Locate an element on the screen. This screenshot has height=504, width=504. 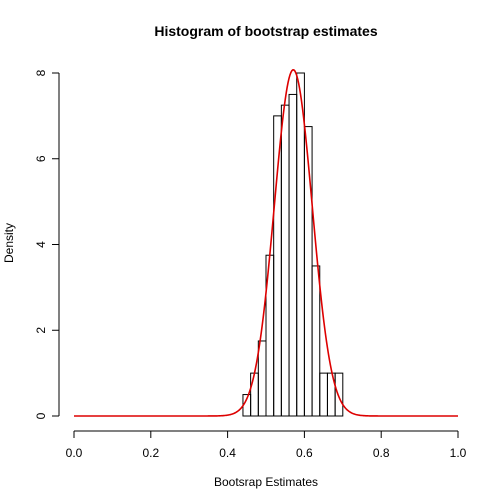
x-tick-label: 1.0 is located at coordinates (458, 453).